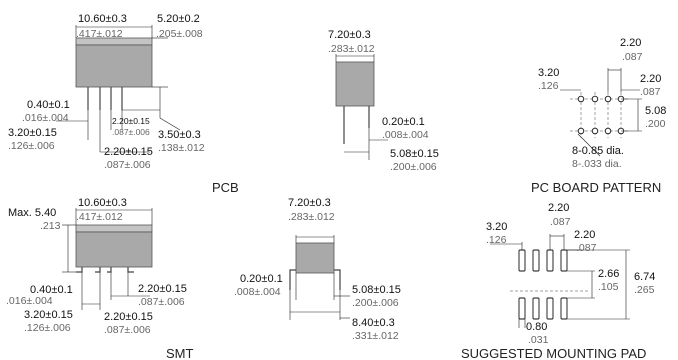  What do you see at coordinates (309, 203) in the screenshot?
I see `smt-side-width-mm: 7.20±0.3` at bounding box center [309, 203].